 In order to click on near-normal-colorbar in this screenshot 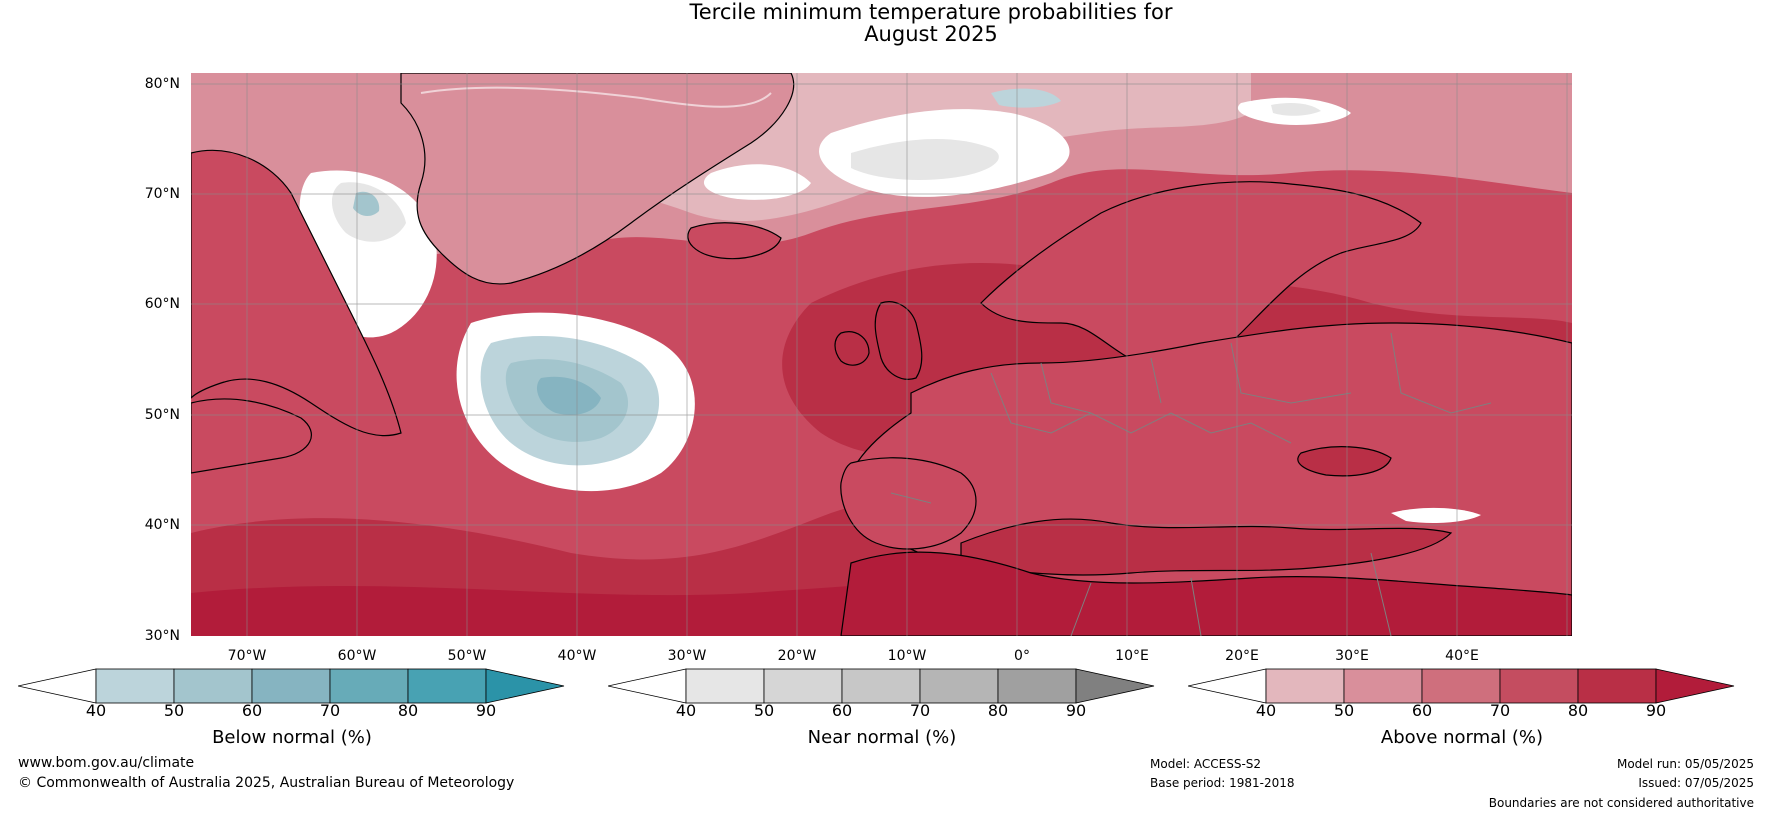, I will do `click(881, 686)`.